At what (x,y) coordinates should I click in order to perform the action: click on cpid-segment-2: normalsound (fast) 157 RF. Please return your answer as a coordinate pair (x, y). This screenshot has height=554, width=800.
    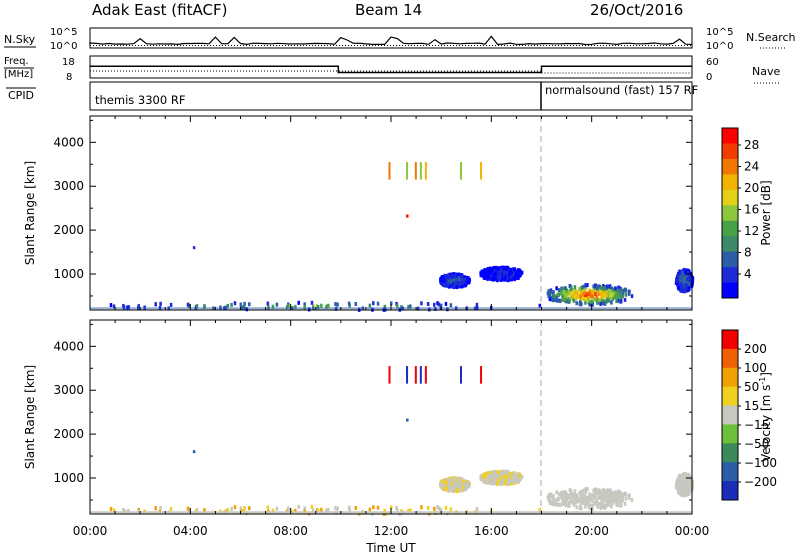
    Looking at the image, I should click on (621, 90).